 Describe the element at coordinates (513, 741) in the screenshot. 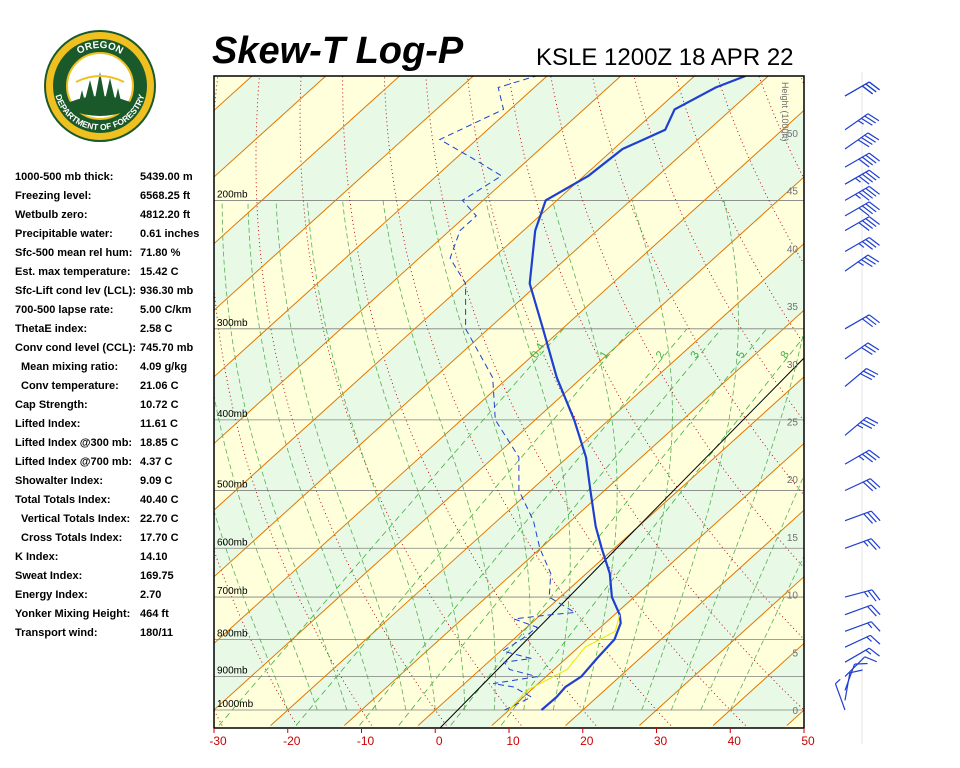

I see `x-tick-label: 10` at that location.